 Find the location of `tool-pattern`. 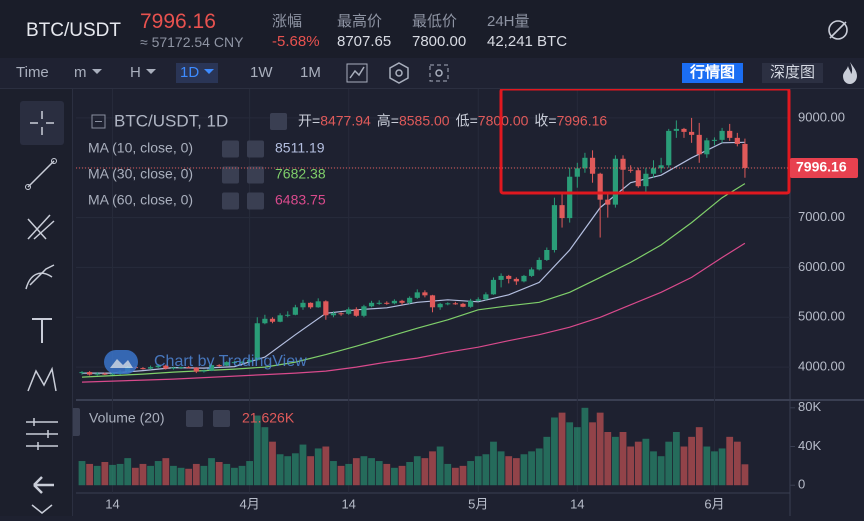

tool-pattern is located at coordinates (42, 379).